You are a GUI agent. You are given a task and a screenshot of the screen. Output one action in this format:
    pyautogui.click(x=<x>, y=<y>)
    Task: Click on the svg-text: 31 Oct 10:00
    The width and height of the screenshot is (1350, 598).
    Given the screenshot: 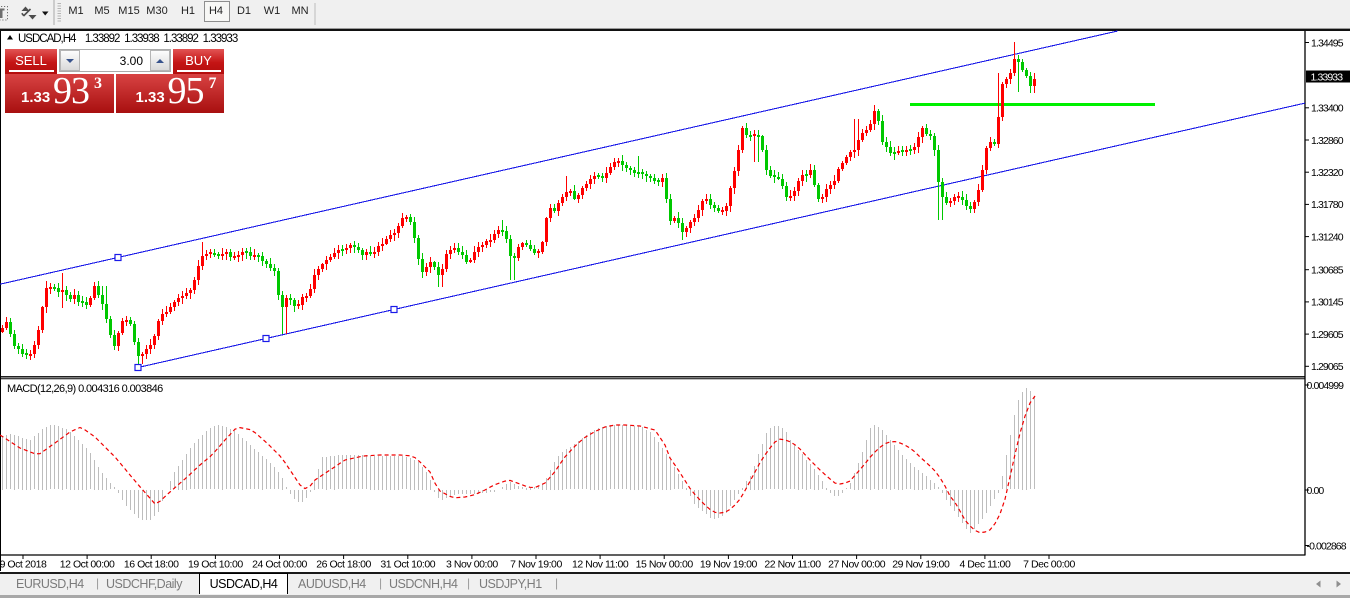 What is the action you would take?
    pyautogui.click(x=407, y=565)
    